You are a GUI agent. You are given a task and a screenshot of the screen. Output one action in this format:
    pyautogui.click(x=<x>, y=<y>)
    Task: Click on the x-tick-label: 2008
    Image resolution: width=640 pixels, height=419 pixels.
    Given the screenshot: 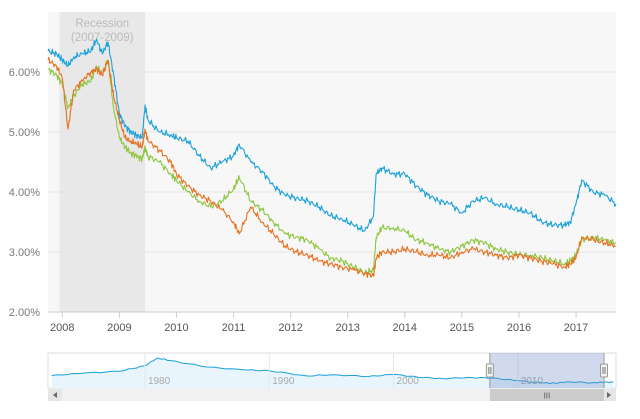 What is the action you would take?
    pyautogui.click(x=62, y=328)
    